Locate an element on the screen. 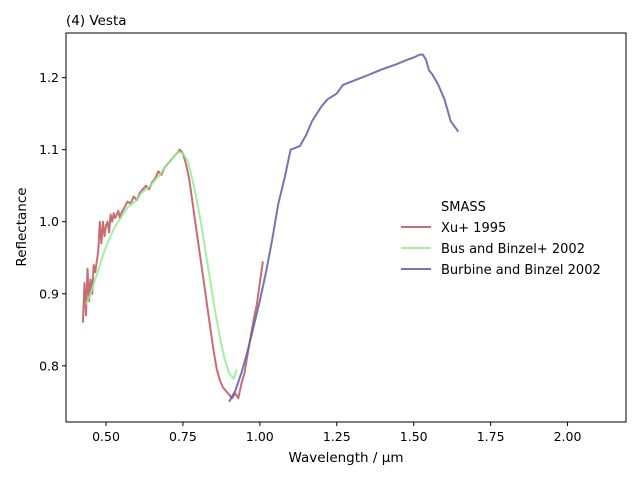 This screenshot has width=640, height=480. y-axis-label: Reflectance is located at coordinates (22, 226).